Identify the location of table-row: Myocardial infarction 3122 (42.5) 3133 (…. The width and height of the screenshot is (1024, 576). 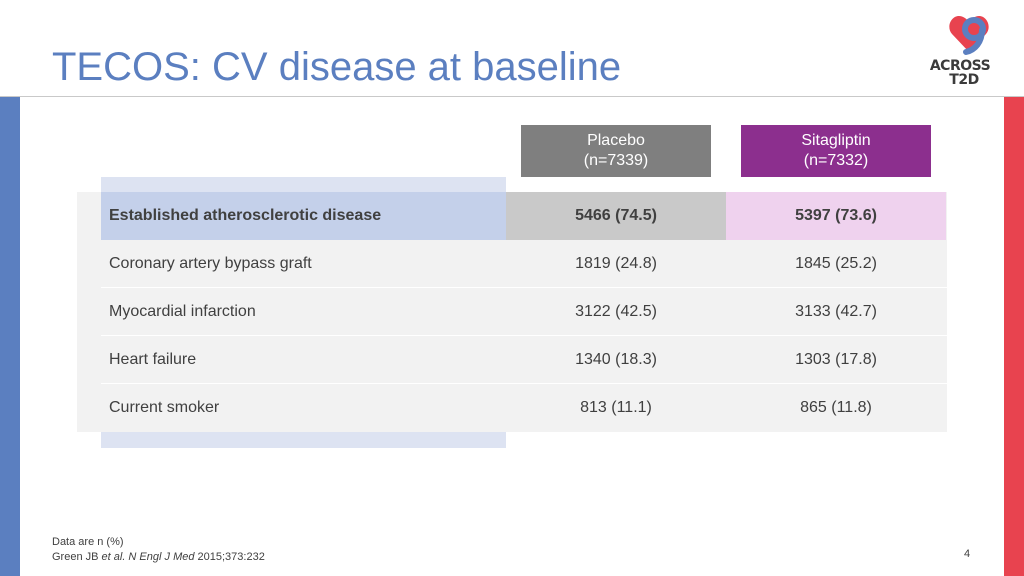
(512, 312).